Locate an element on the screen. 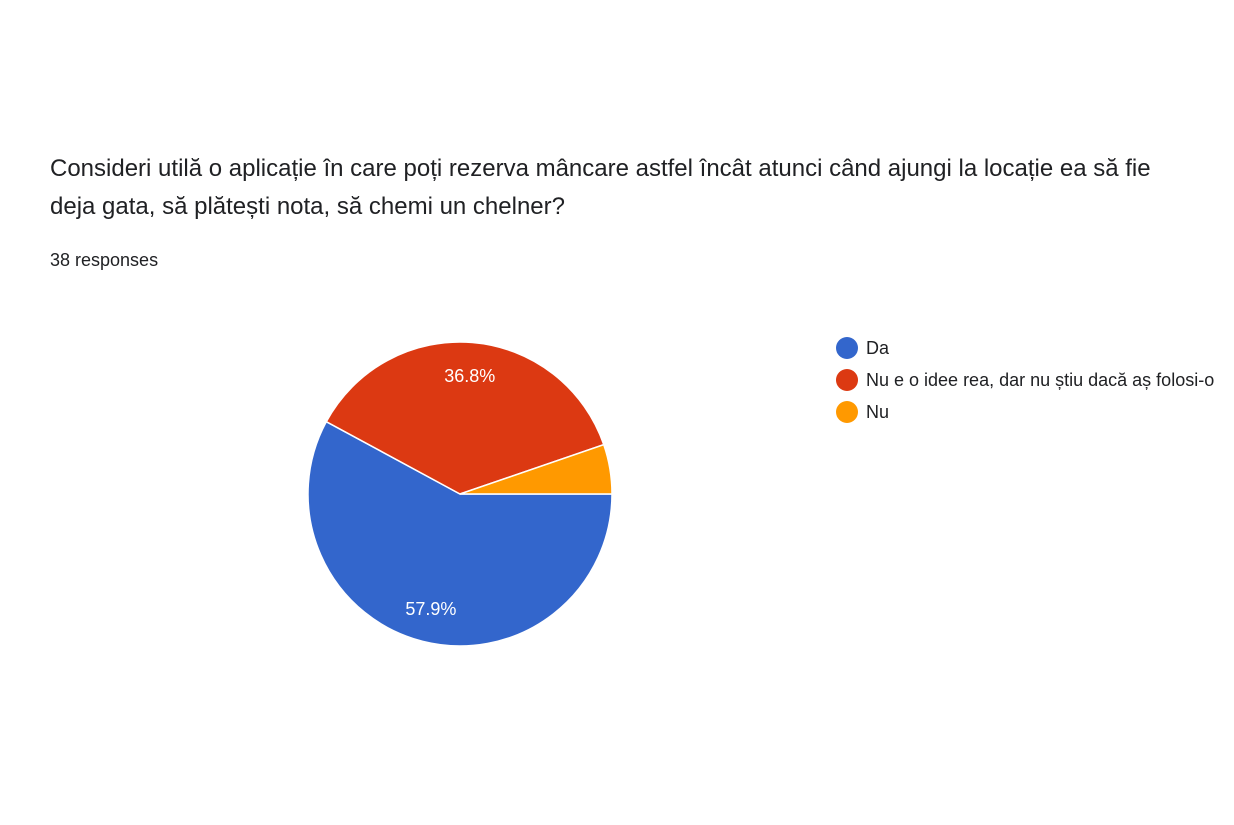 Image resolution: width=1234 pixels, height=825 pixels. legend-label: Nu is located at coordinates (878, 412).